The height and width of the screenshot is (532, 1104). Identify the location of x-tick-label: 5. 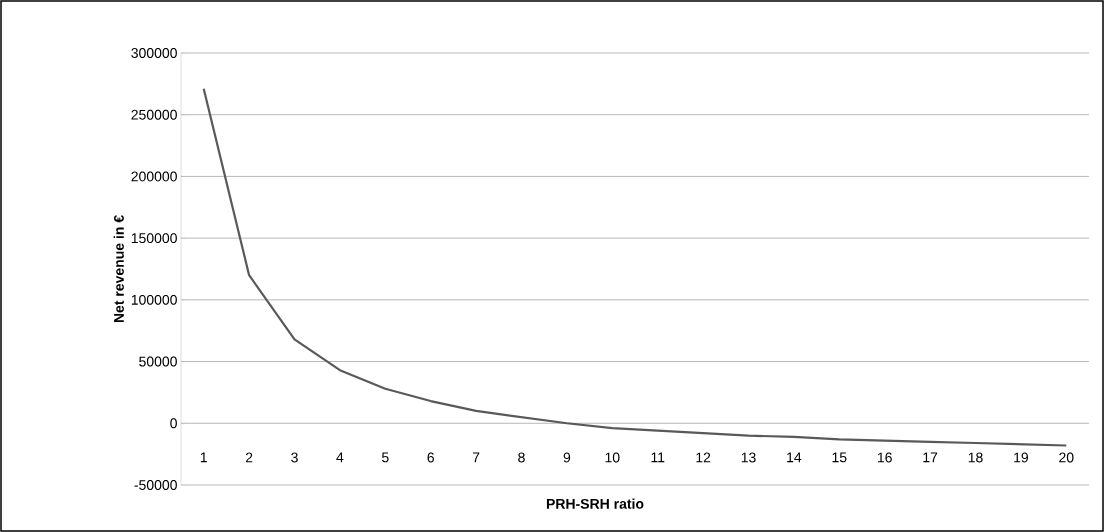
(385, 457).